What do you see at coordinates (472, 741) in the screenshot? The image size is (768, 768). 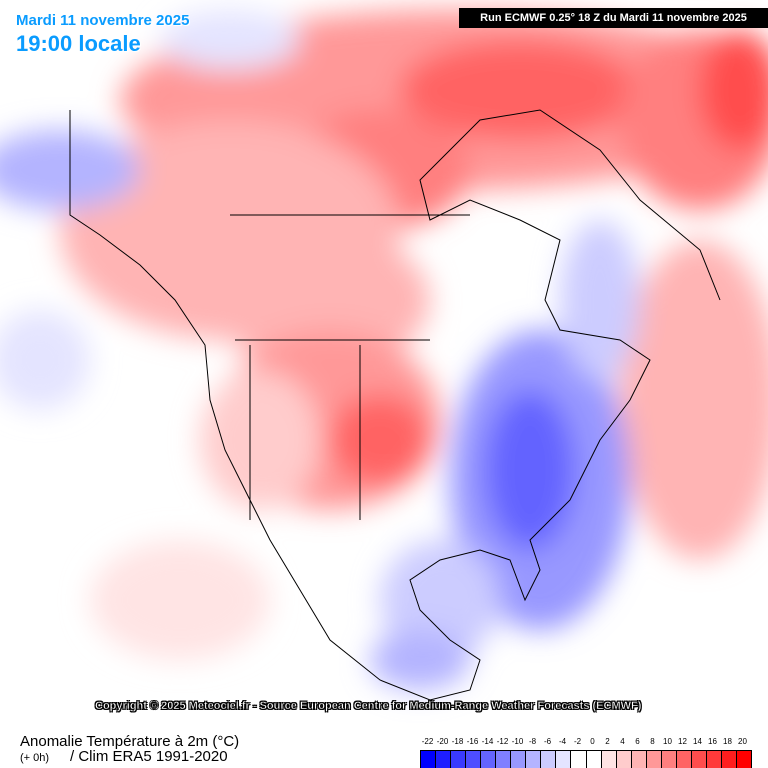 I see `legend-label: -16` at bounding box center [472, 741].